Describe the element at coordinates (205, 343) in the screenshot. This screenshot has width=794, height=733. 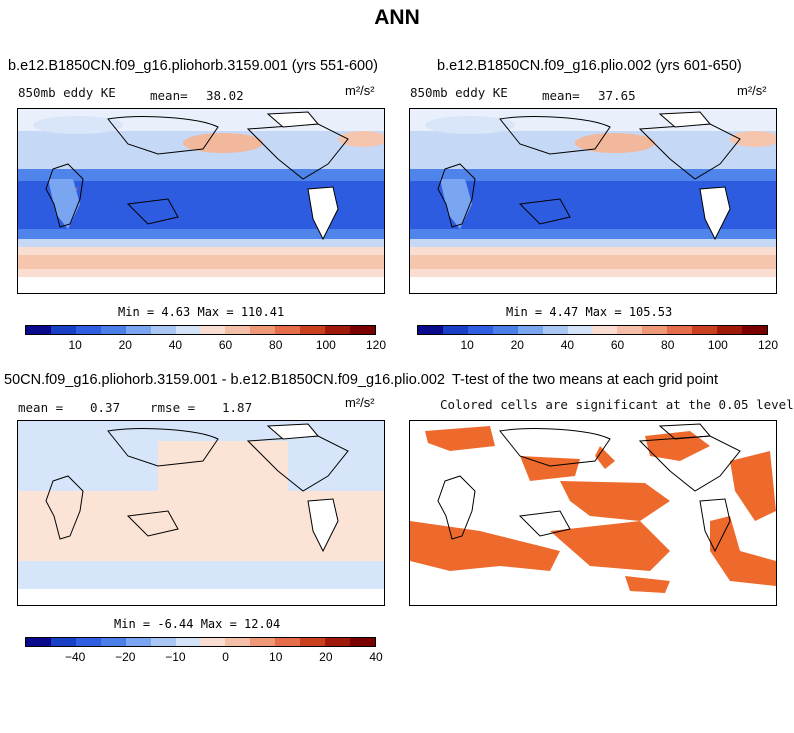
I see `panel1-colorbar-ticks: 10 20 40 60 80 100 120` at that location.